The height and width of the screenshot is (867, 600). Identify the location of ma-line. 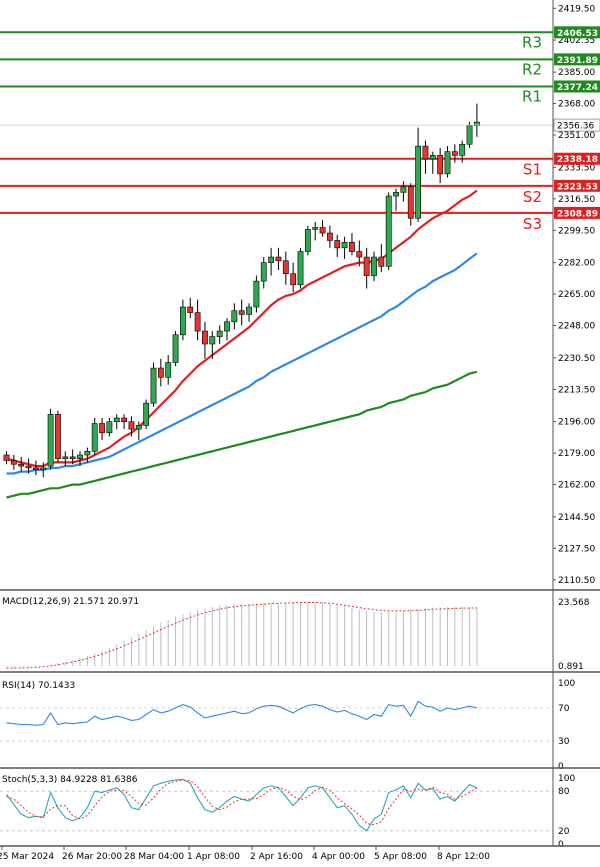
(242, 434).